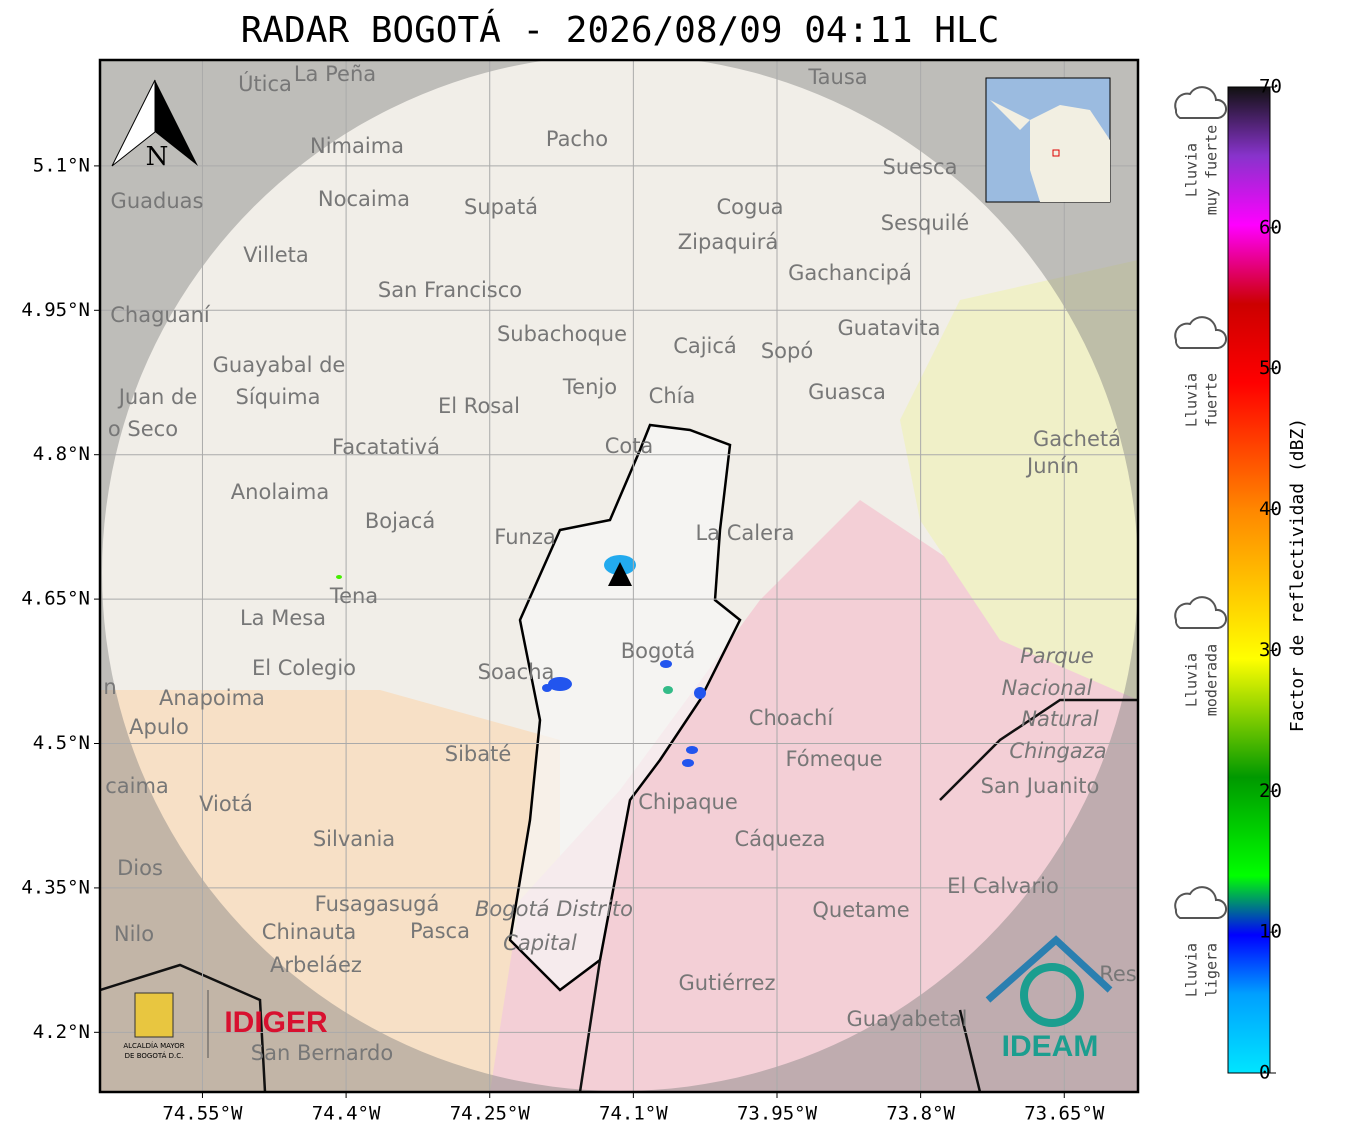 The image size is (1349, 1139). What do you see at coordinates (925, 223) in the screenshot?
I see `place-label: Sesquilé` at bounding box center [925, 223].